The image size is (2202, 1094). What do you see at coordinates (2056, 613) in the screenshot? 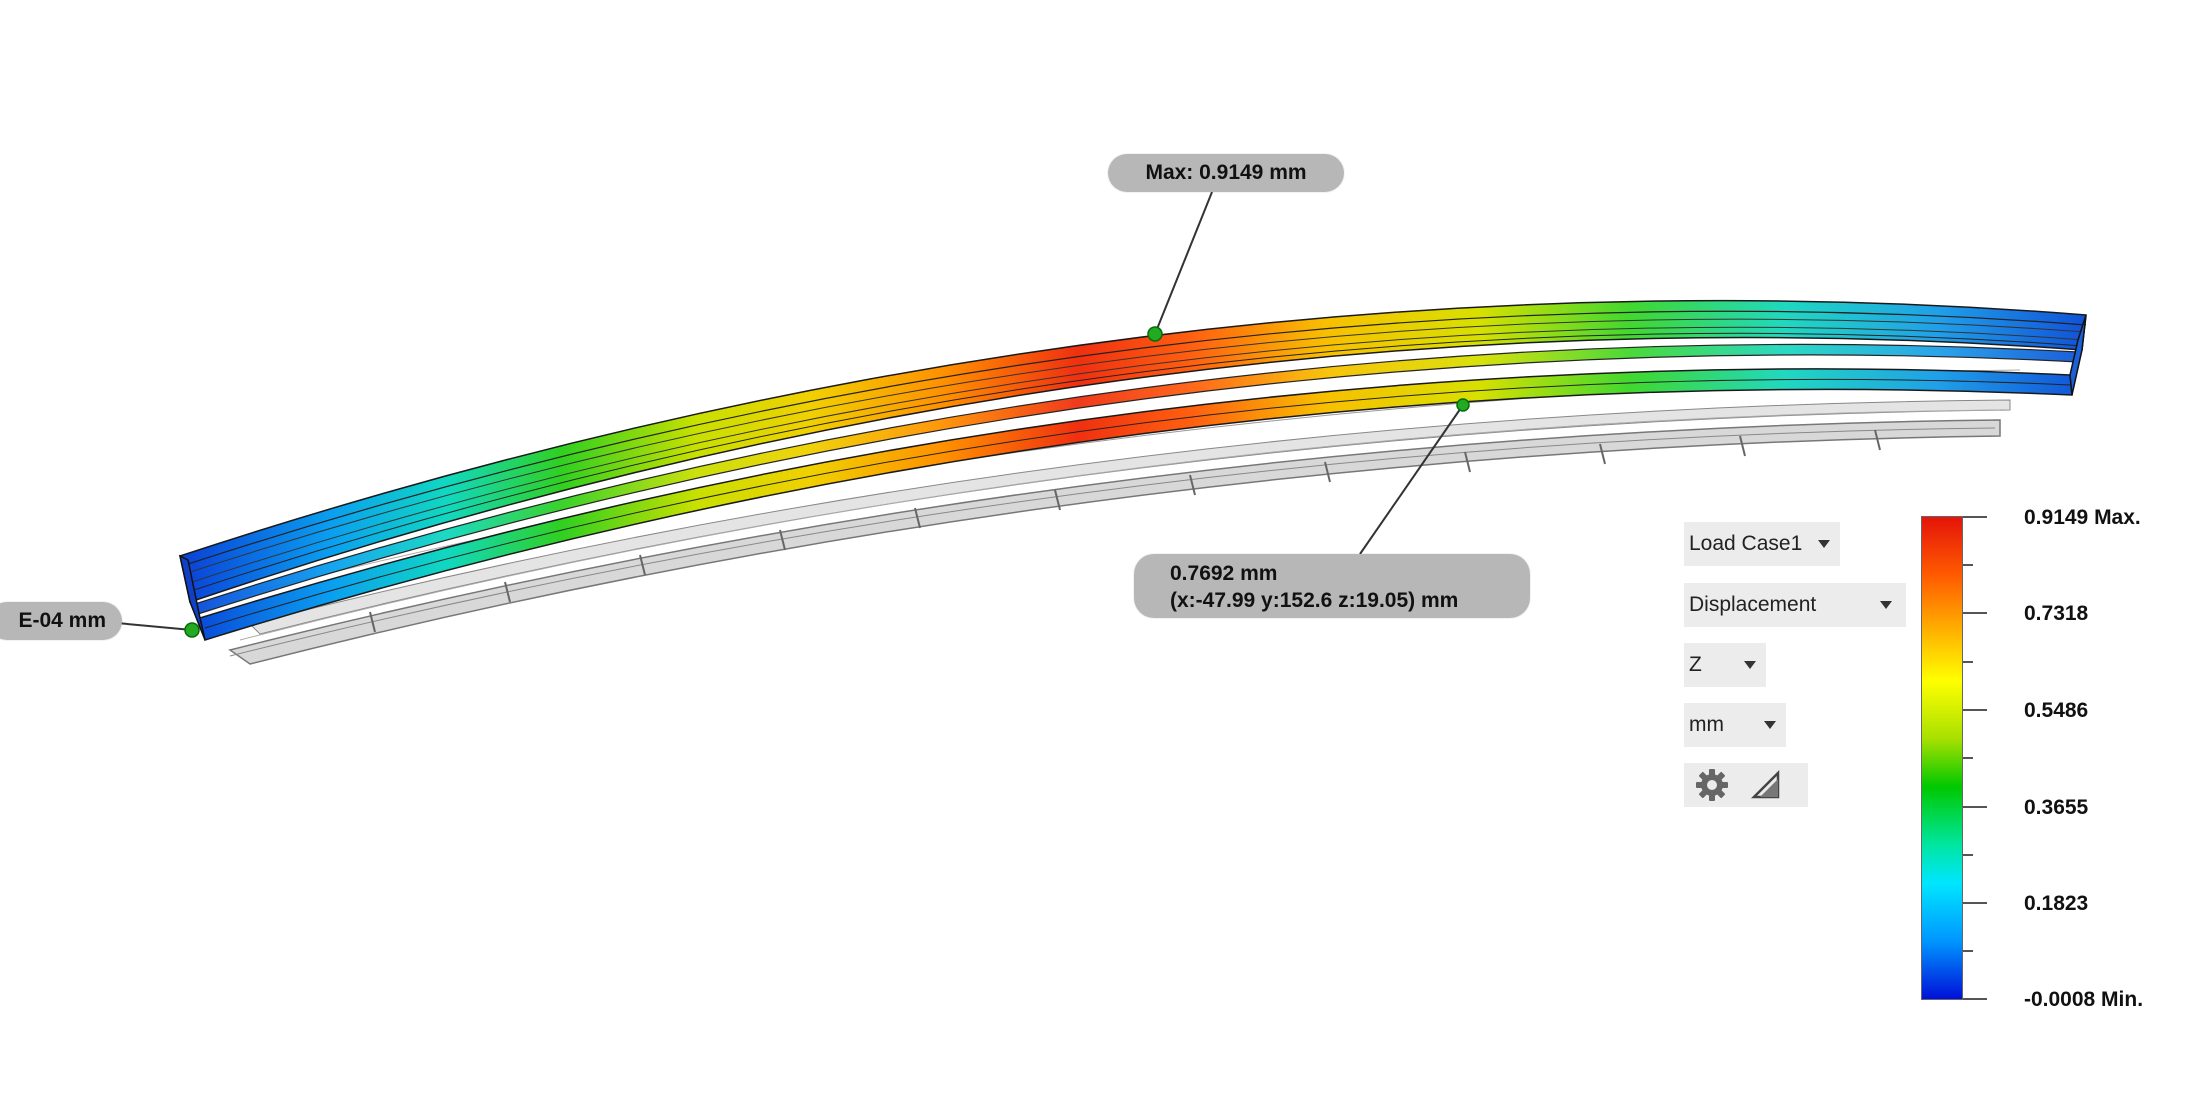
I see `legend-label: 0.7318` at bounding box center [2056, 613].